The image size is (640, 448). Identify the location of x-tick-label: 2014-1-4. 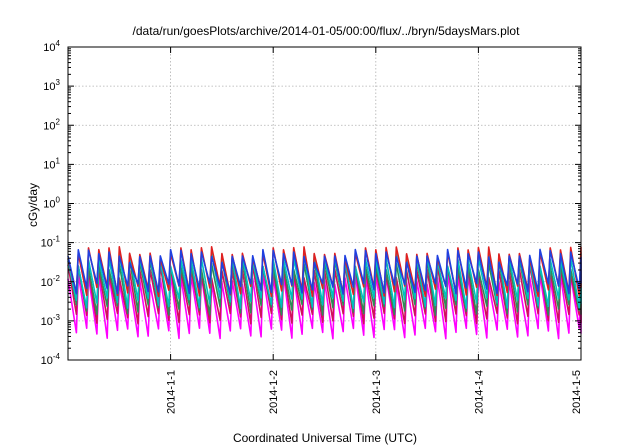
(479, 392).